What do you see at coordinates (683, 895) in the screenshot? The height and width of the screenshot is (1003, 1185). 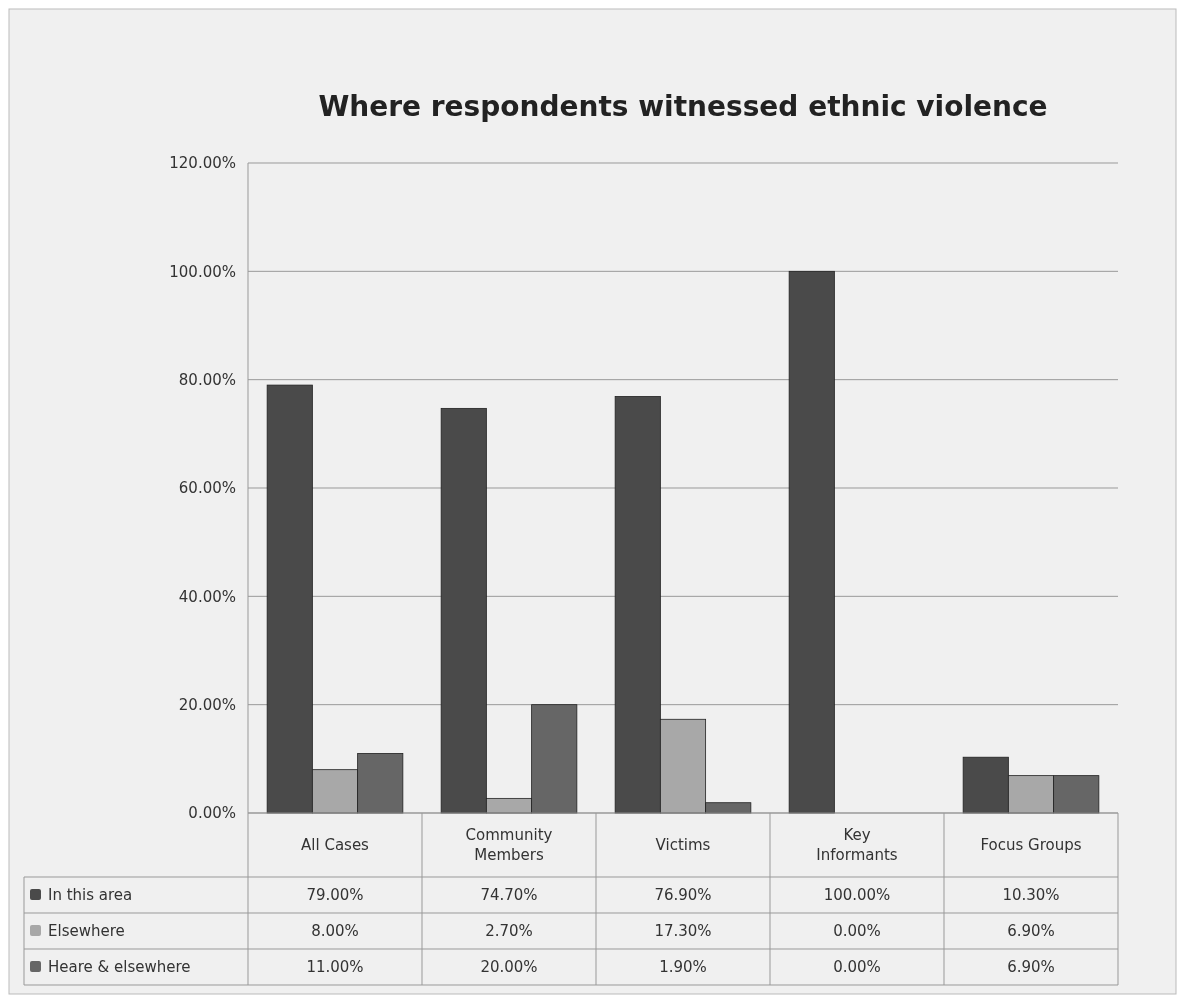 I see `data-label: 76.90%` at bounding box center [683, 895].